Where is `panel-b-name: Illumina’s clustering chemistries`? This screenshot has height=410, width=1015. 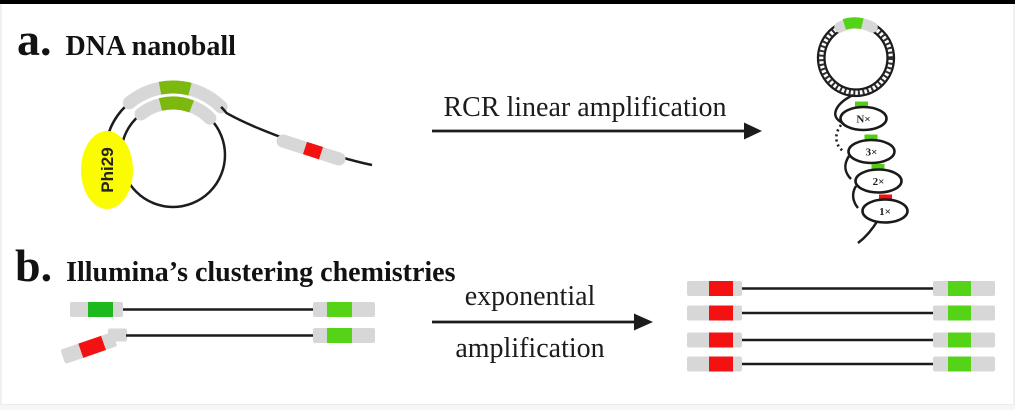
panel-b-name: Illumina’s clustering chemistries is located at coordinates (261, 272).